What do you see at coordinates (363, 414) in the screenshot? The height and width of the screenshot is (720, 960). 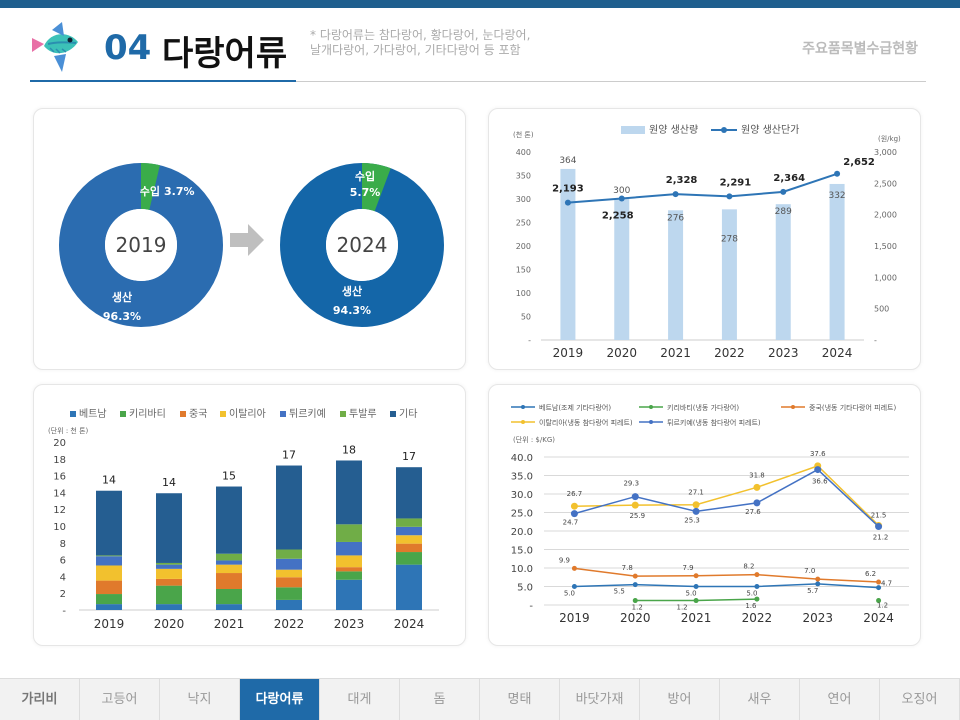 I see `legend-label: 투발루` at bounding box center [363, 414].